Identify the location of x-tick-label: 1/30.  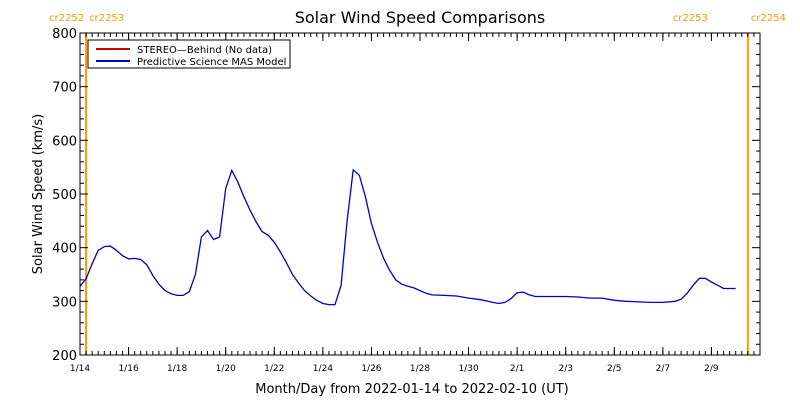
(468, 369).